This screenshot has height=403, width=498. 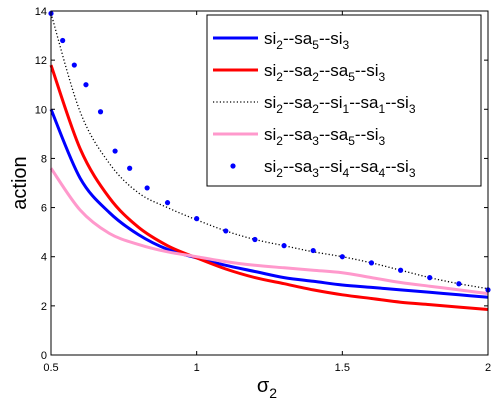 What do you see at coordinates (44, 356) in the screenshot?
I see `y-tick-label: 0` at bounding box center [44, 356].